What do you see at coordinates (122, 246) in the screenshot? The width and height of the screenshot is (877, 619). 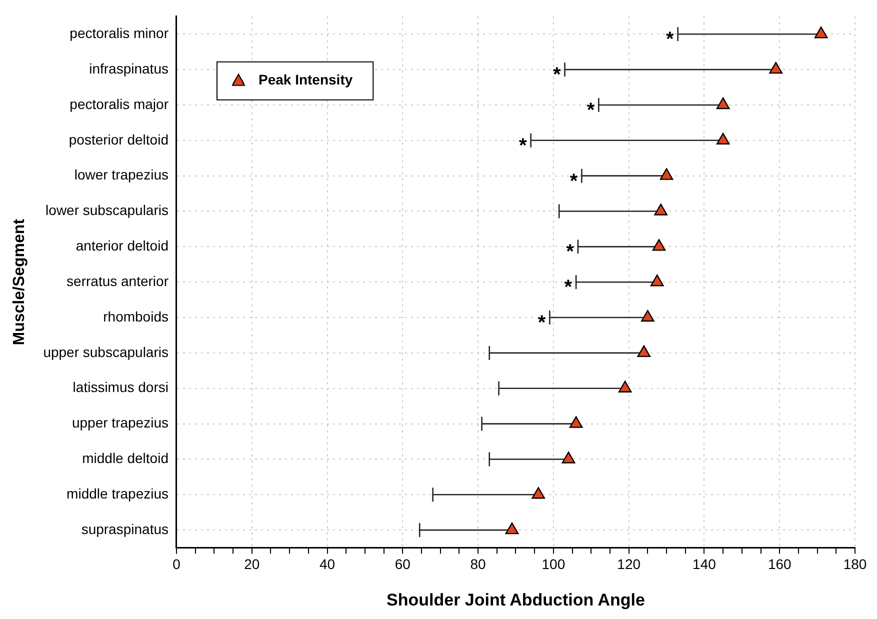 I see `y-tick-label: anterior deltoid` at bounding box center [122, 246].